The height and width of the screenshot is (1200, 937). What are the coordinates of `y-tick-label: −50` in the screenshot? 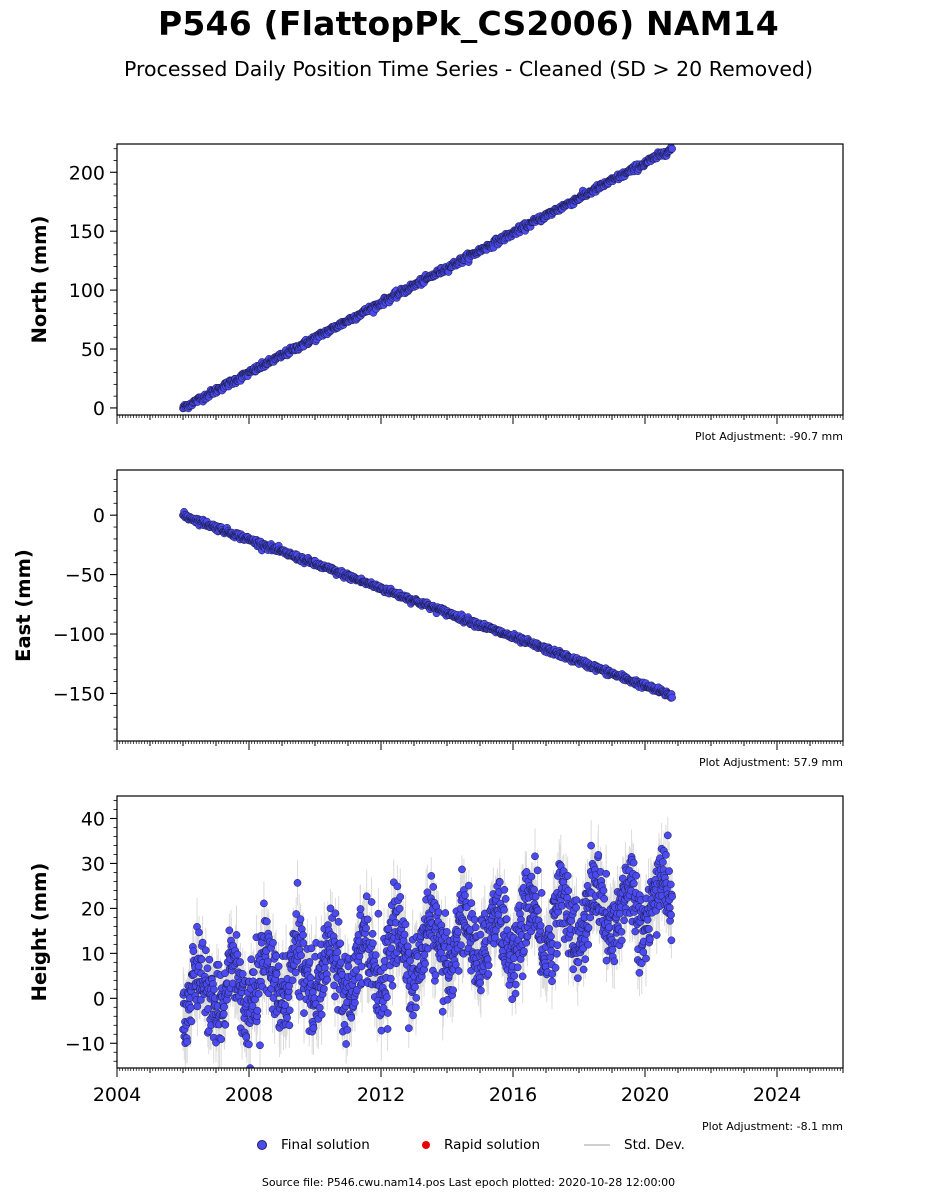 It's located at (85, 576).